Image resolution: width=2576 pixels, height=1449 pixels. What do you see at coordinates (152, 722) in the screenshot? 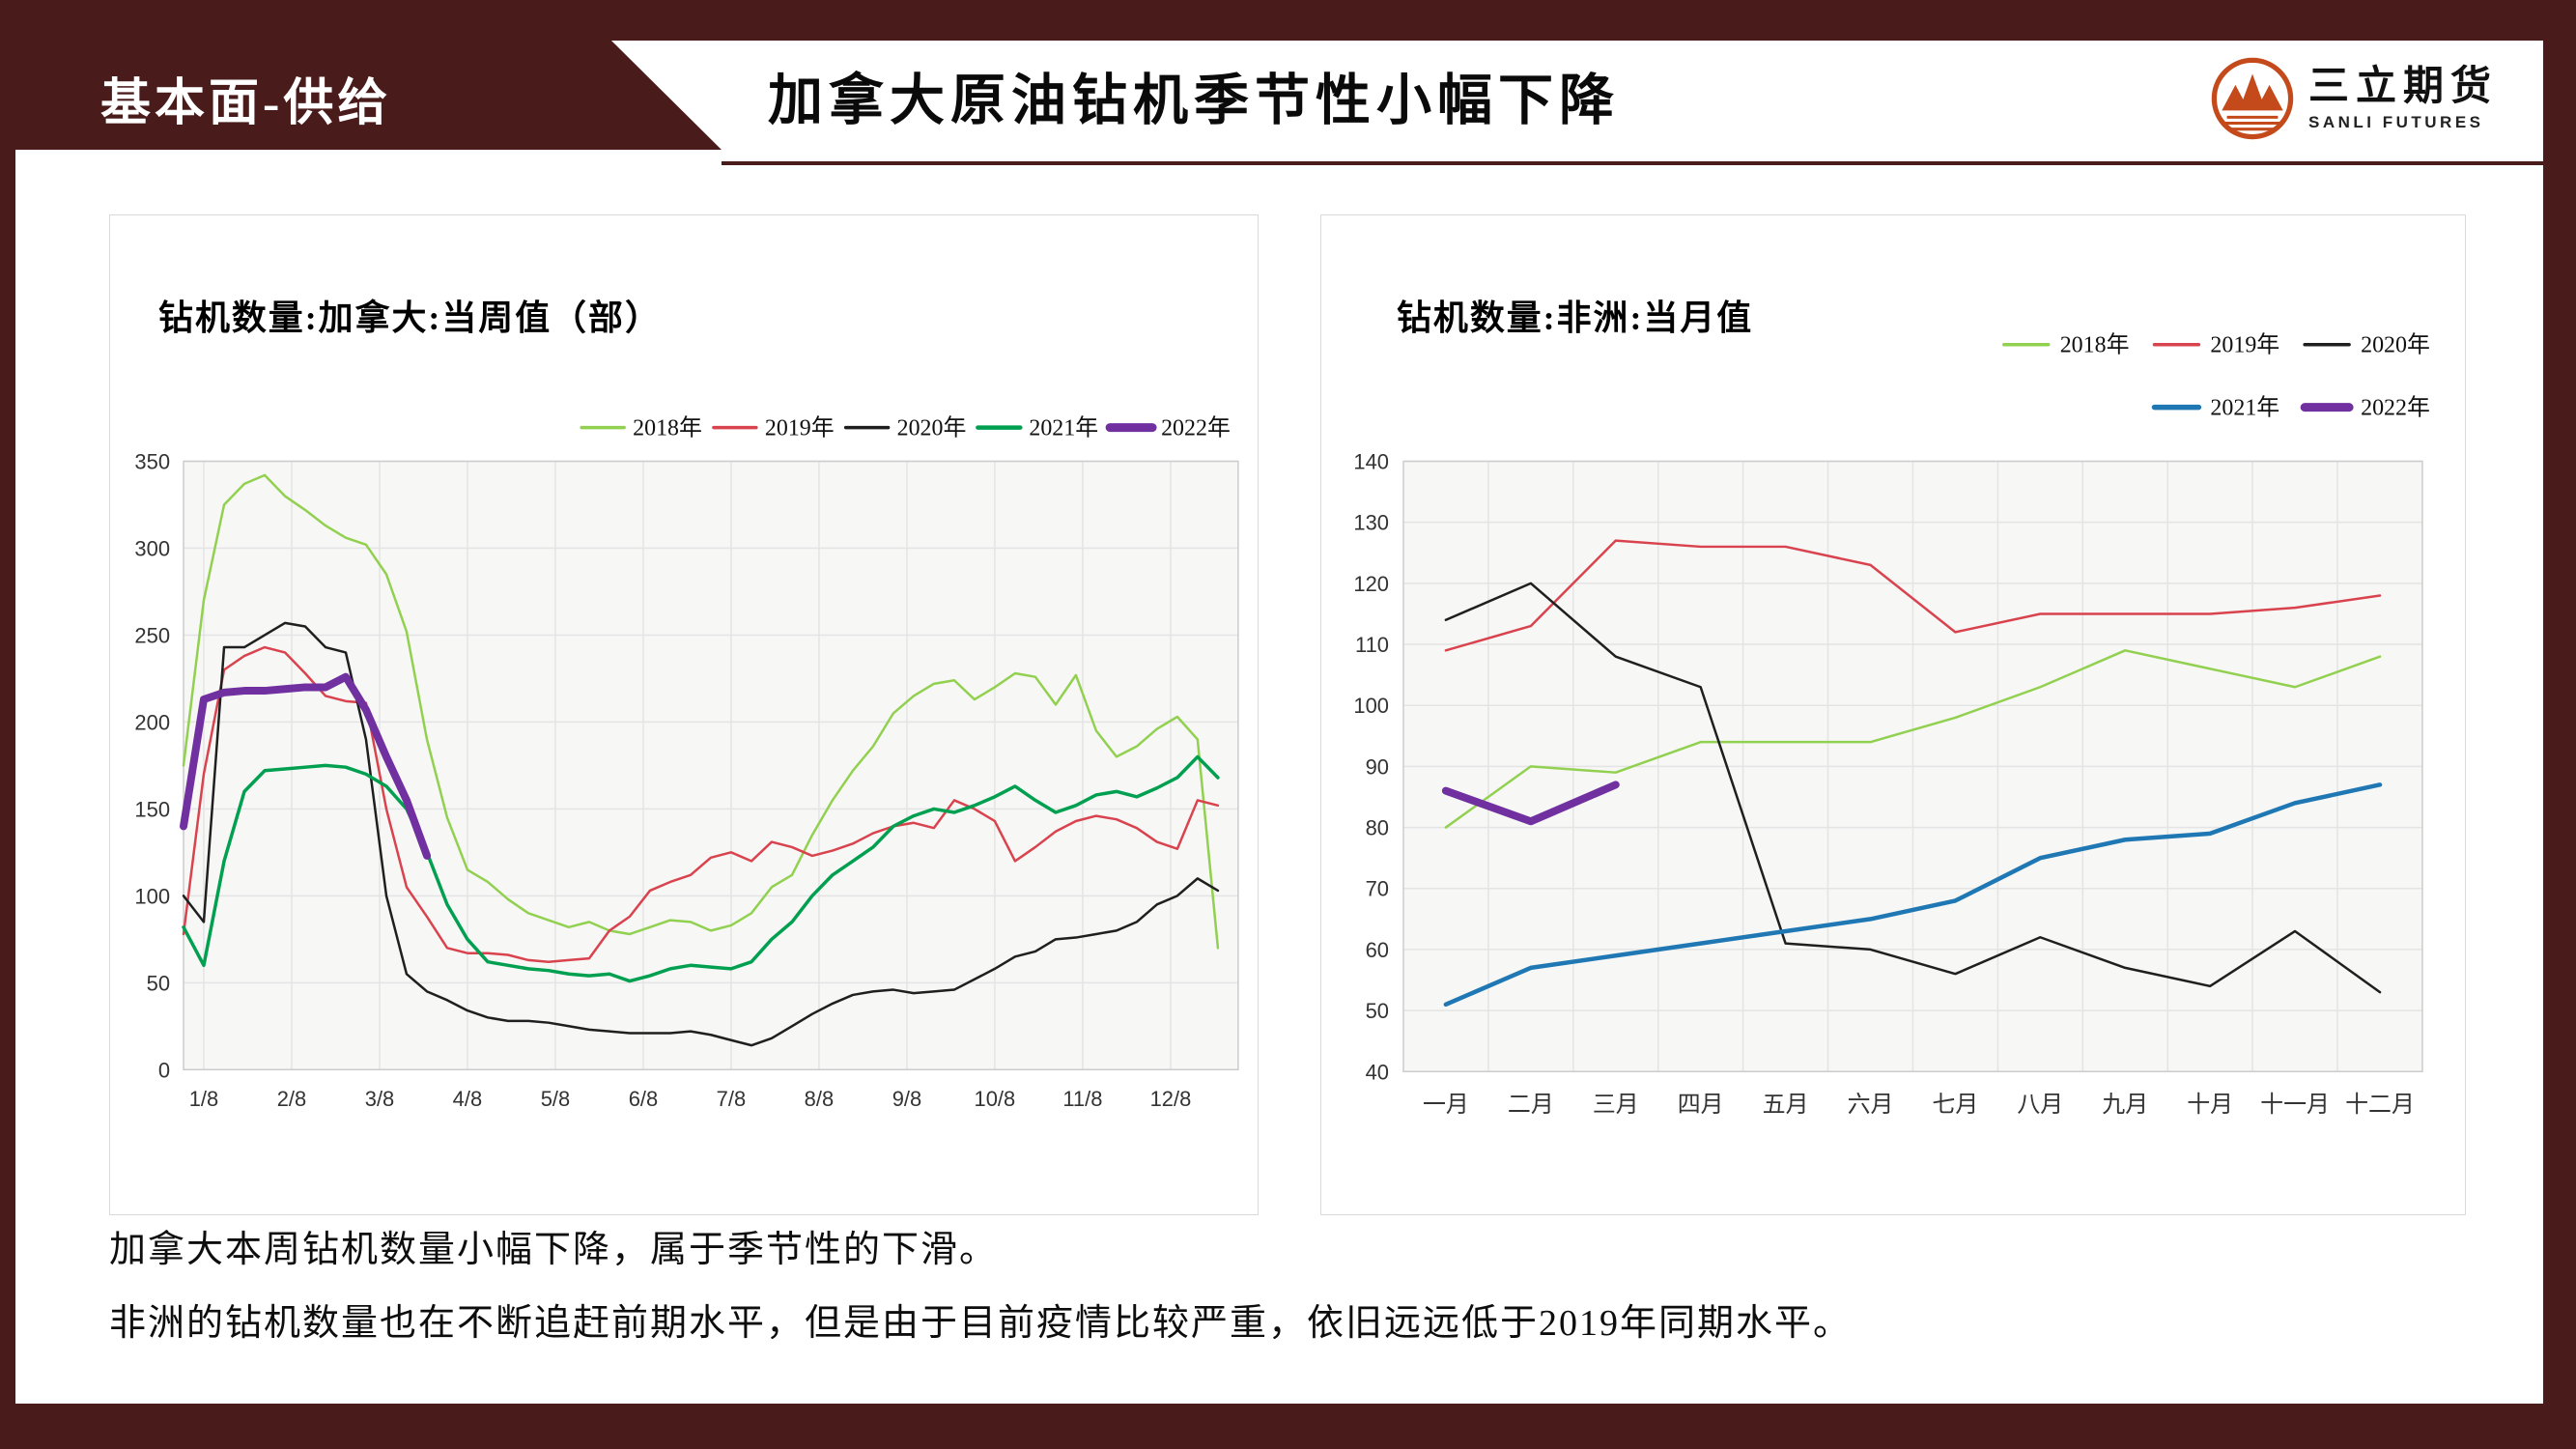
I see `svg-text: 200` at bounding box center [152, 722].